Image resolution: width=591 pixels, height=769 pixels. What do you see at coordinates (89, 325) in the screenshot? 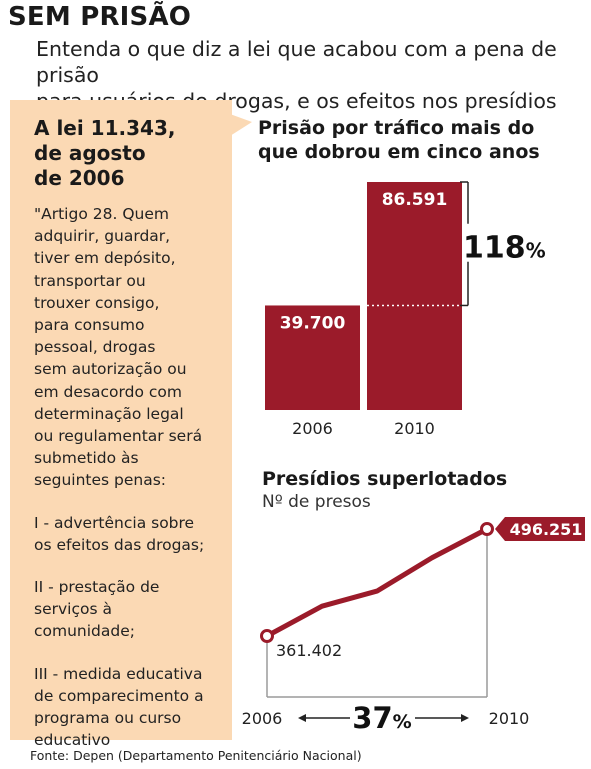
I see `law-text-line: para consumo` at bounding box center [89, 325].